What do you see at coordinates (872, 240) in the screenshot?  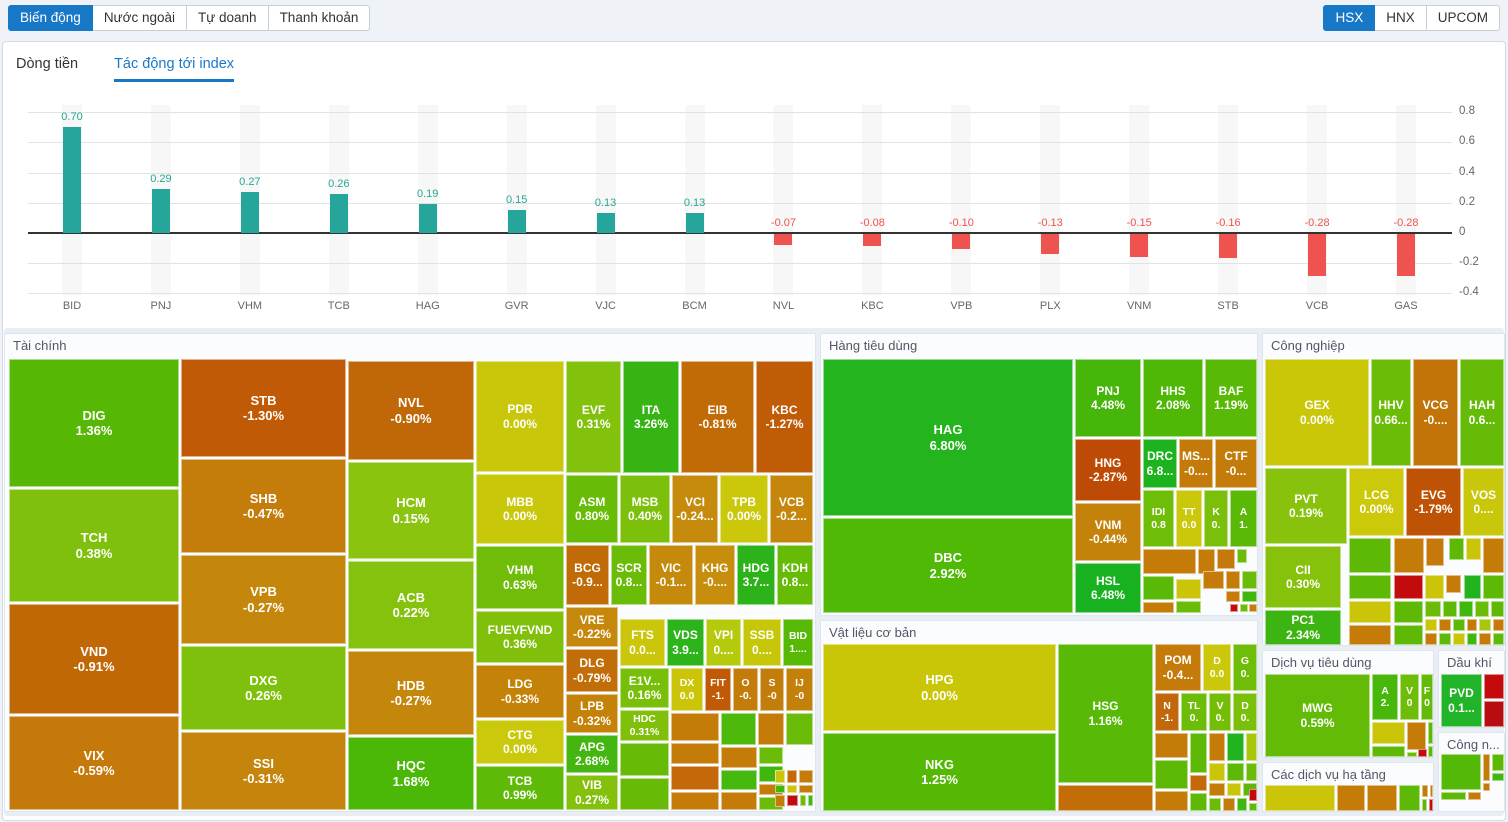 I see `bar-KBC` at bounding box center [872, 240].